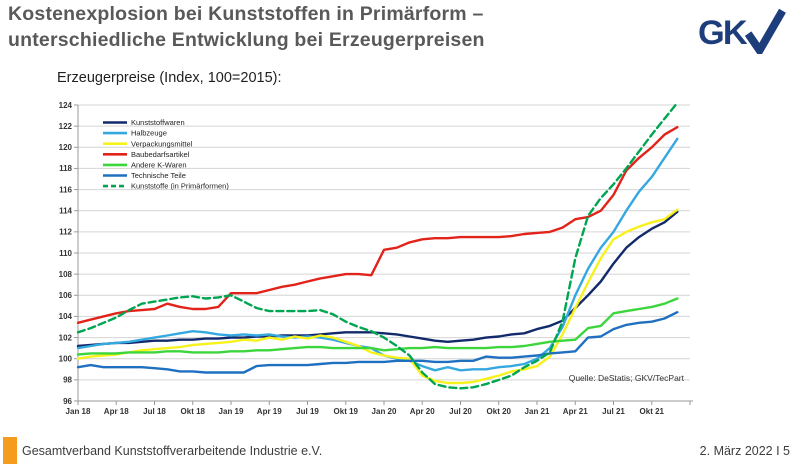 This screenshot has width=800, height=465. I want to click on x-tick-label: Jan 20, so click(384, 411).